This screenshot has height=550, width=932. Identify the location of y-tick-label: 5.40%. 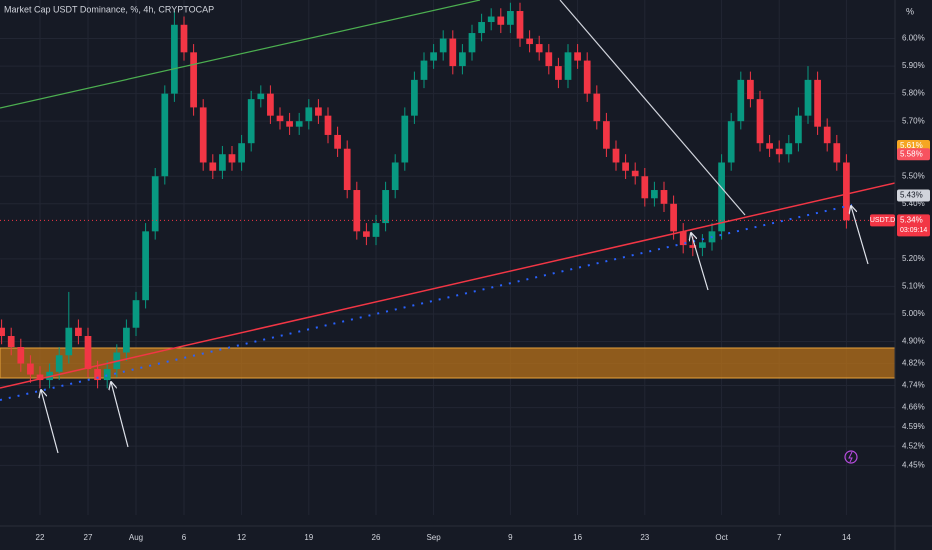
(913, 203).